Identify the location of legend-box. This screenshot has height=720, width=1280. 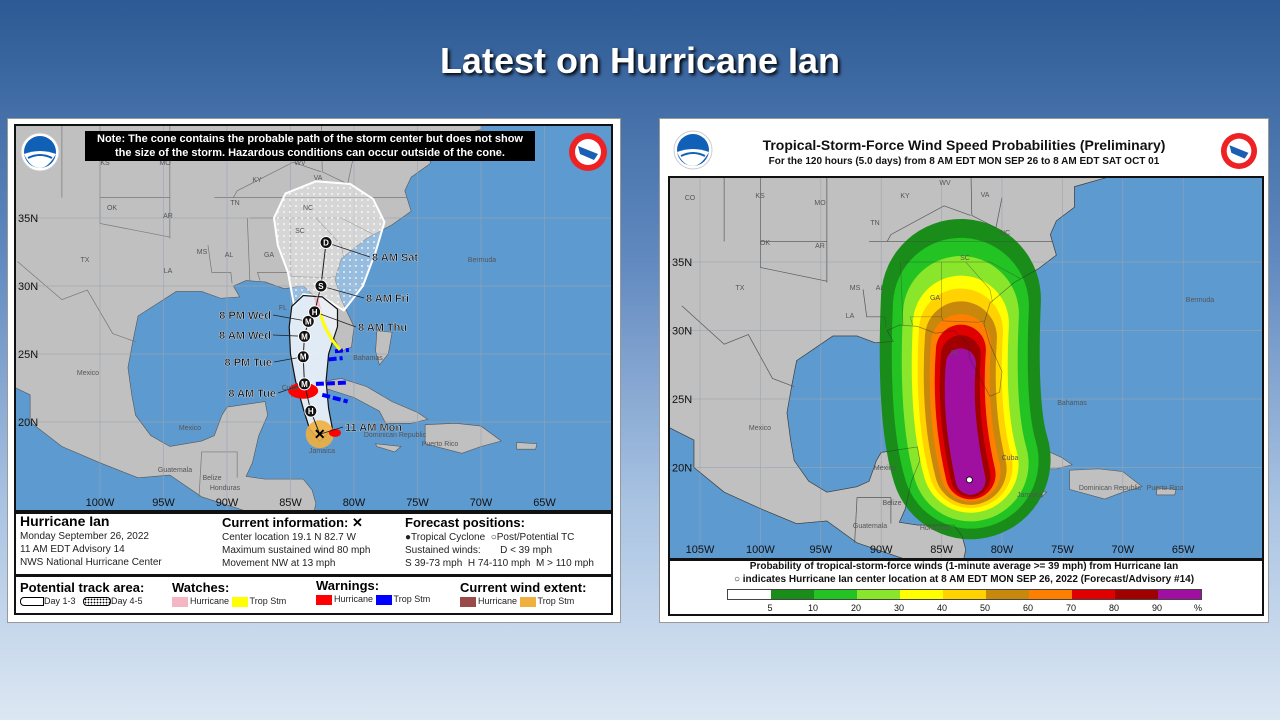
(313, 595).